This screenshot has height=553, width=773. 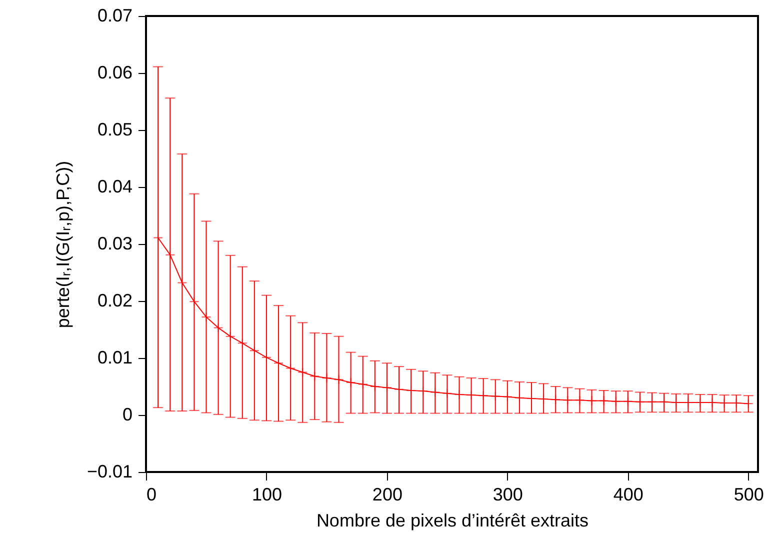 What do you see at coordinates (151, 494) in the screenshot?
I see `x-tick-label: 0` at bounding box center [151, 494].